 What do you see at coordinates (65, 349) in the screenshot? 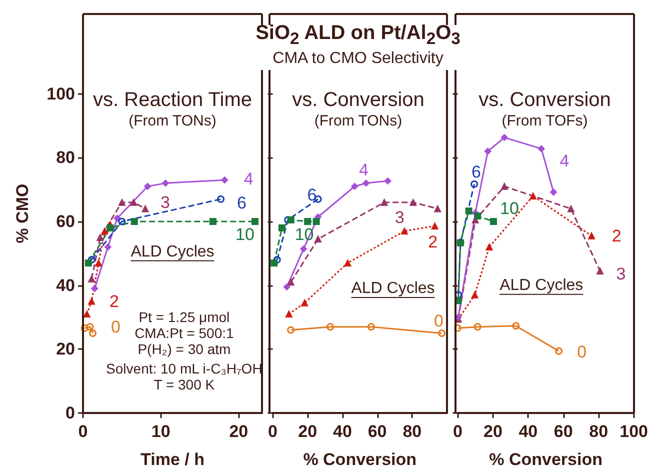
I see `y-tick-label: 20` at bounding box center [65, 349].